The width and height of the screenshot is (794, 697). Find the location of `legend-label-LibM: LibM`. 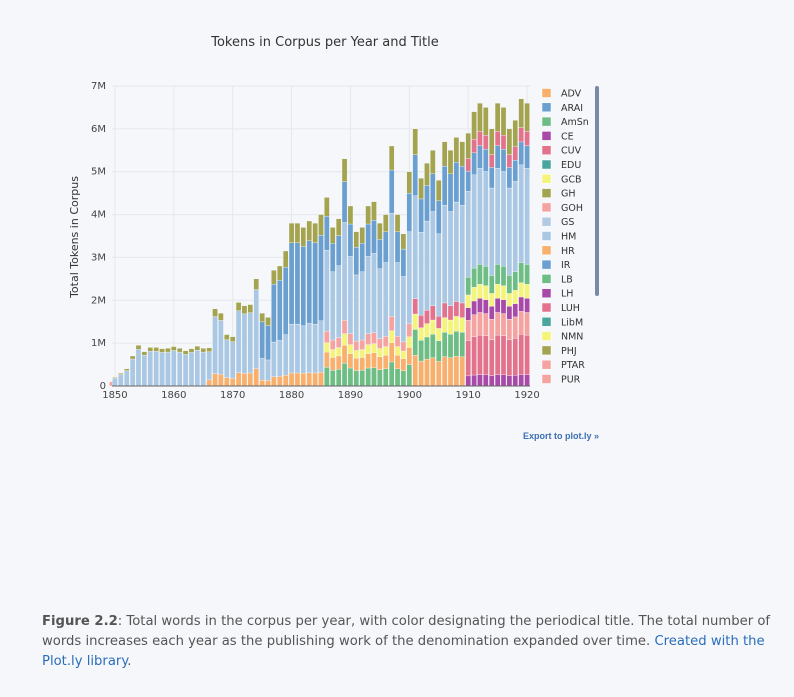

legend-label-LibM: LibM is located at coordinates (572, 322).